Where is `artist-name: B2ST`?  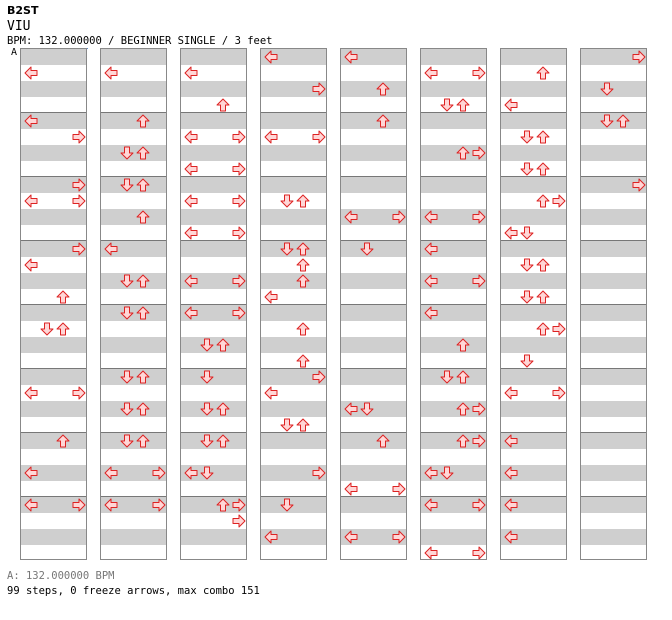 artist-name: B2ST is located at coordinates (23, 10).